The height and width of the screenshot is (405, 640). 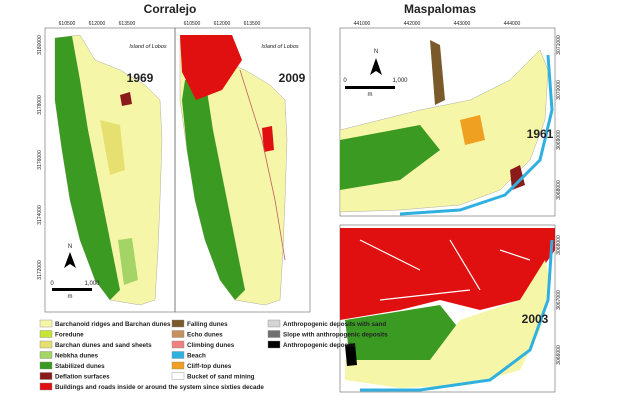 What do you see at coordinates (40, 45) in the screenshot?
I see `y-tick-label: 3180000` at bounding box center [40, 45].